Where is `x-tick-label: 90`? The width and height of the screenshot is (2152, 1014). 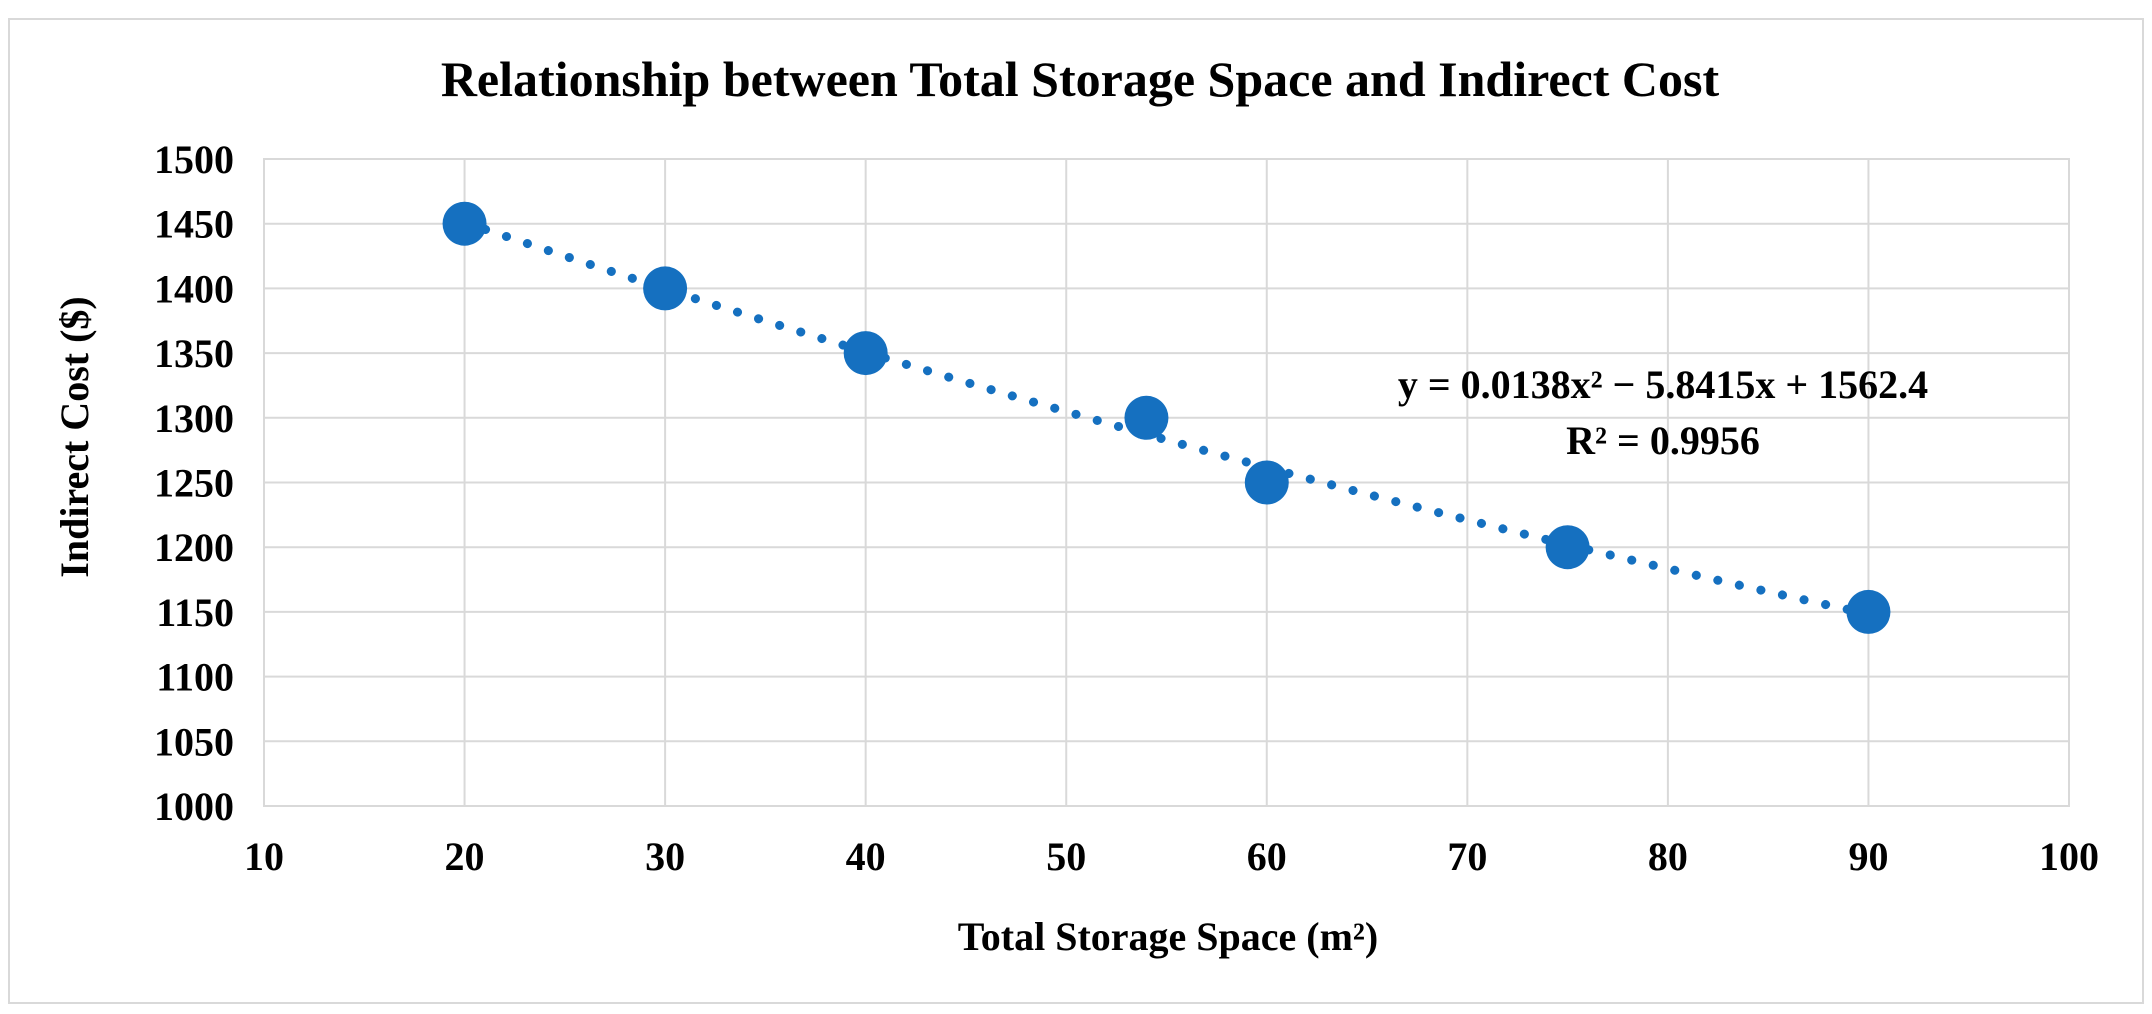
x-tick-label: 90 is located at coordinates (1868, 856).